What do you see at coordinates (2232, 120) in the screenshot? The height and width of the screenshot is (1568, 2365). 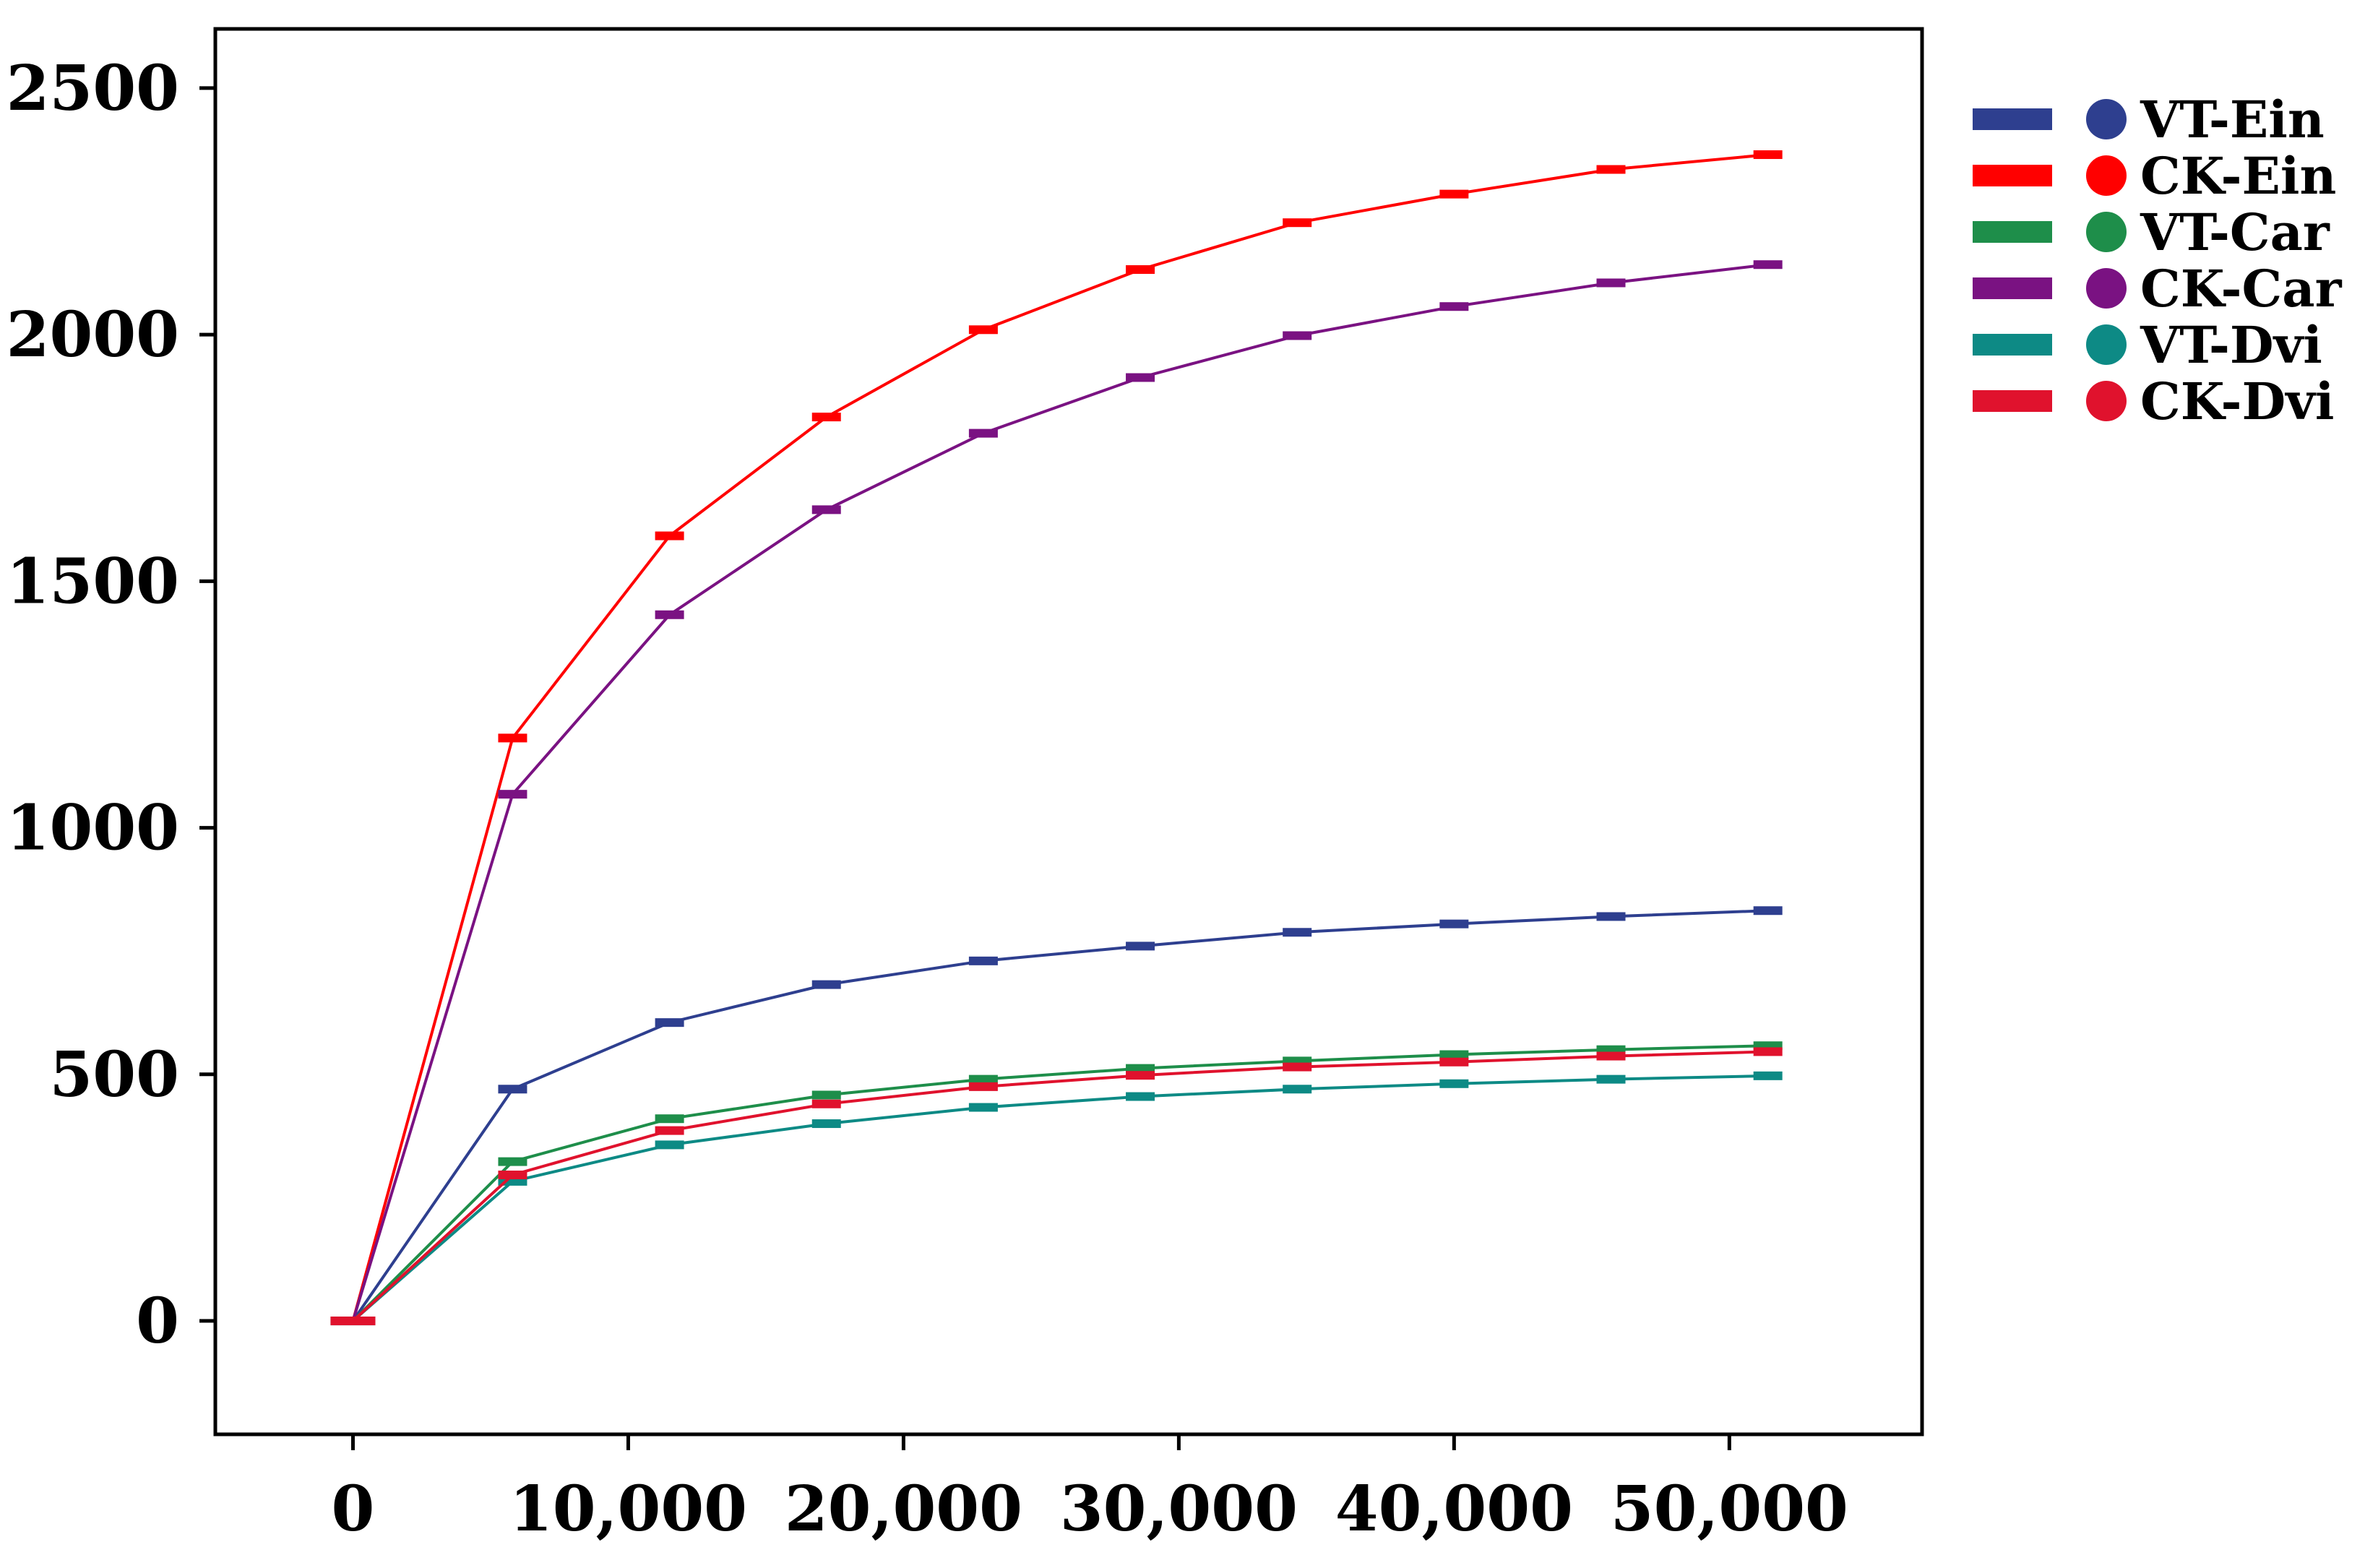 I see `legend-label: VT-Ein` at bounding box center [2232, 120].